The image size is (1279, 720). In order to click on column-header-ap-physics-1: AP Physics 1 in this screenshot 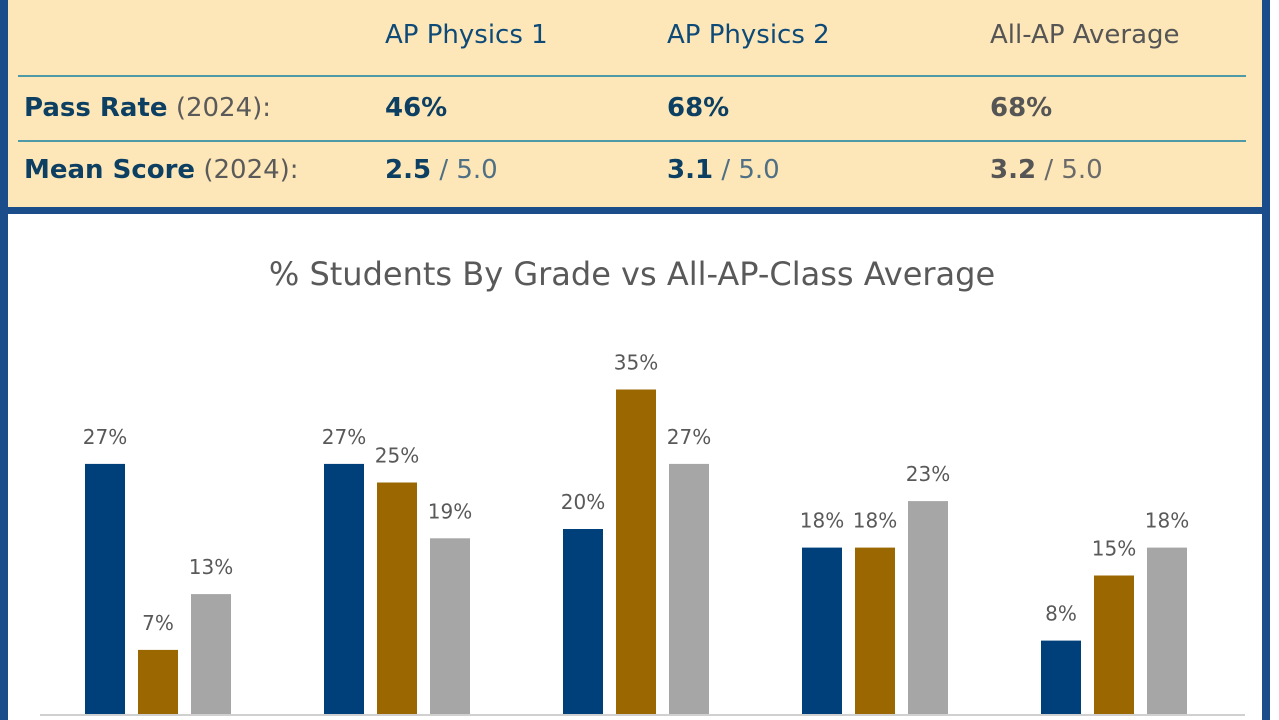, I will do `click(466, 35)`.